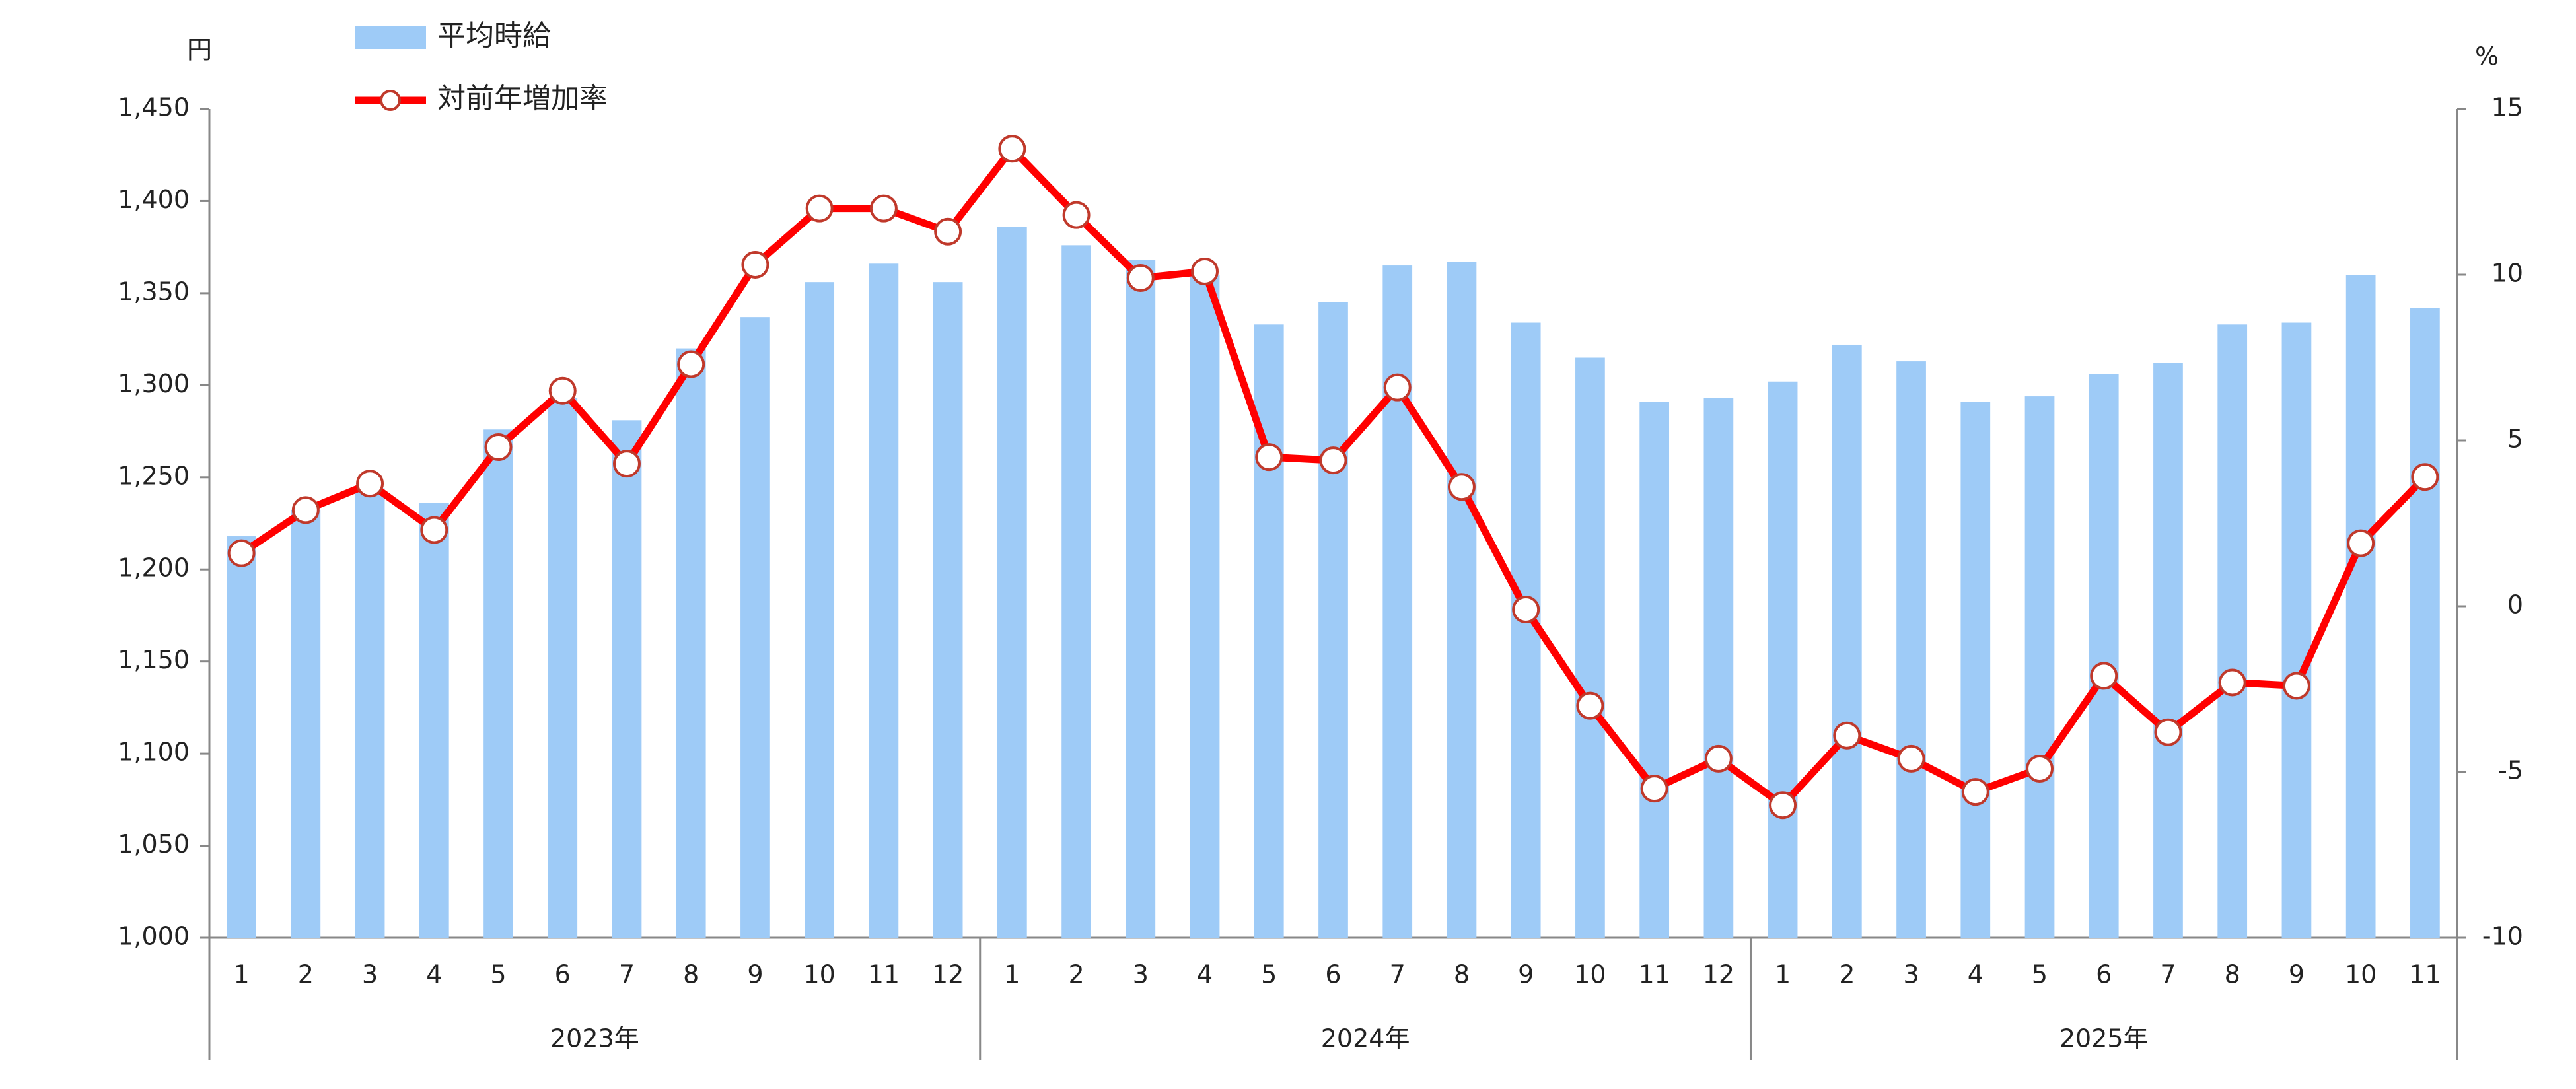 The width and height of the screenshot is (2576, 1089). I want to click on y-tick-label: 1,450, so click(154, 107).